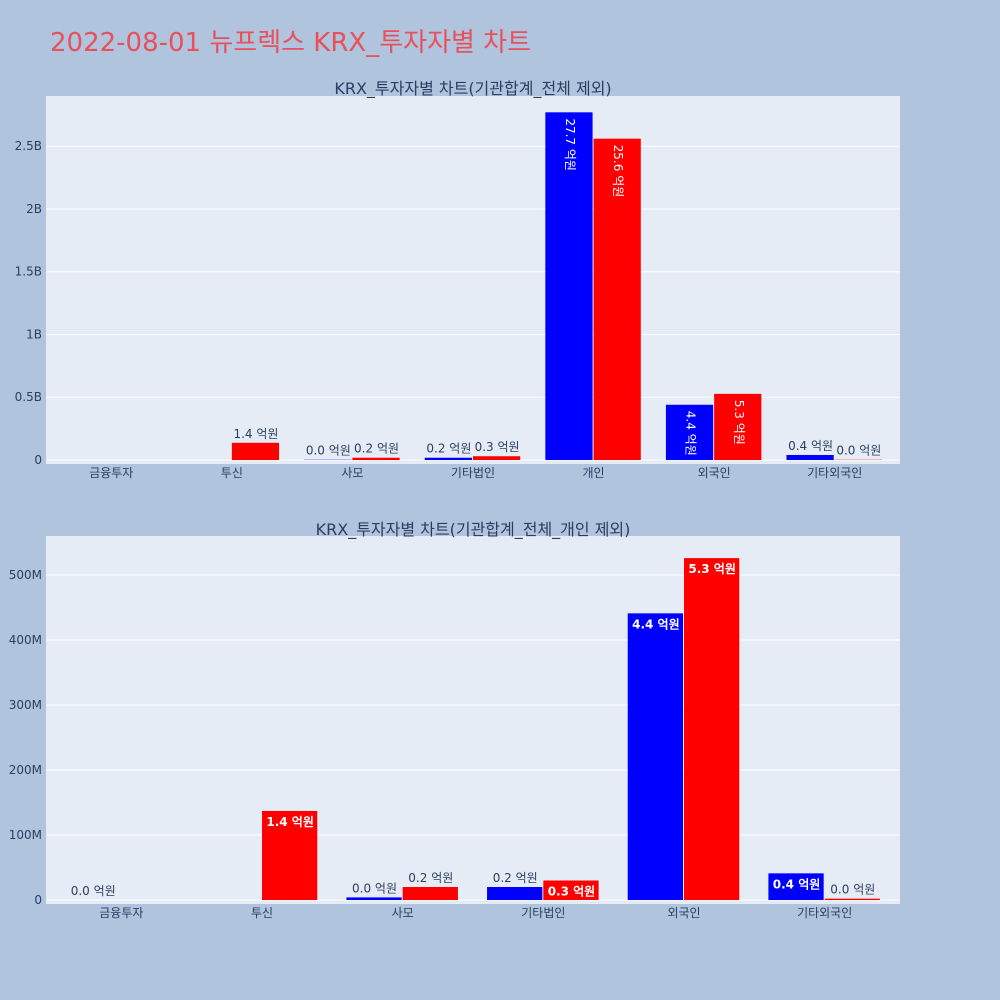  I want to click on chart-title: KRX_투자자별 차트(기관합계_전체_개인 제외), so click(473, 530).